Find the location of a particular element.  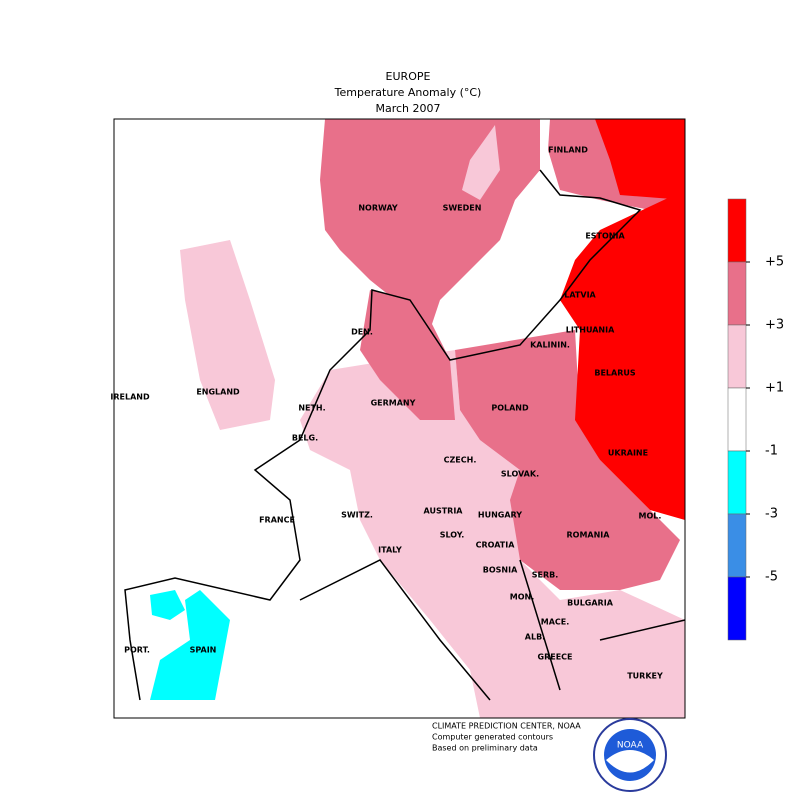

country-label: SWITZ. is located at coordinates (357, 515).